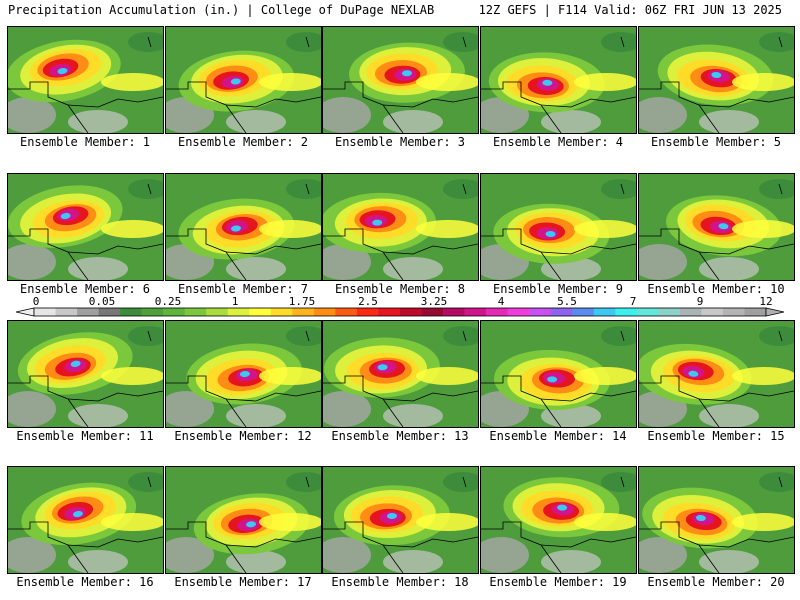  I want to click on member-label: Ensemble Member: 18, so click(400, 582).